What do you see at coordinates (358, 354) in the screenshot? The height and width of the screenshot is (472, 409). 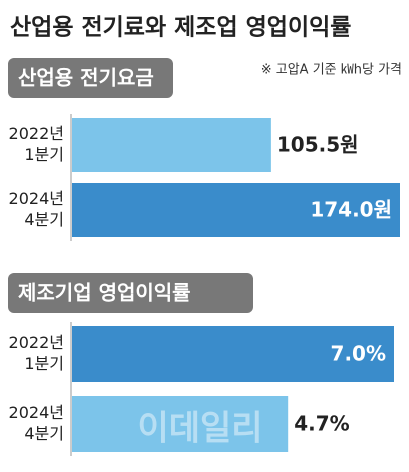 I see `value-label: 7.0%` at bounding box center [358, 354].